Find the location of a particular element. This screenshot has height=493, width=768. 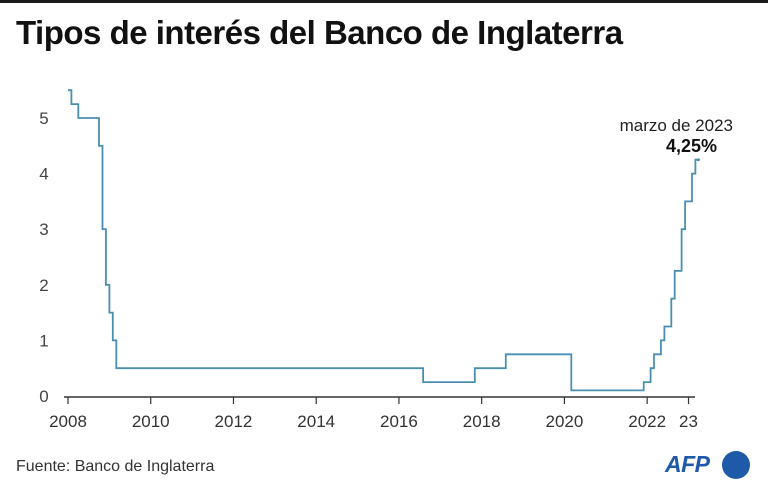

y-tick-label: 3 is located at coordinates (43, 229).